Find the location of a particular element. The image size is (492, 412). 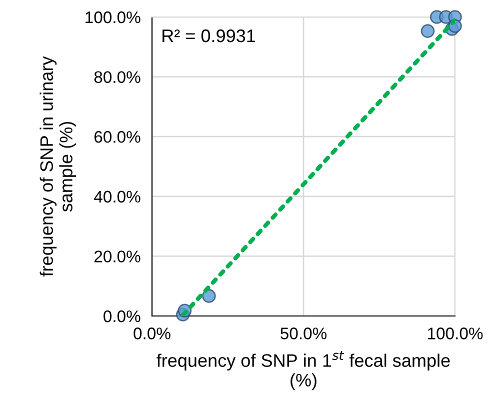

annotation: R² = 0.9931 is located at coordinates (209, 35).